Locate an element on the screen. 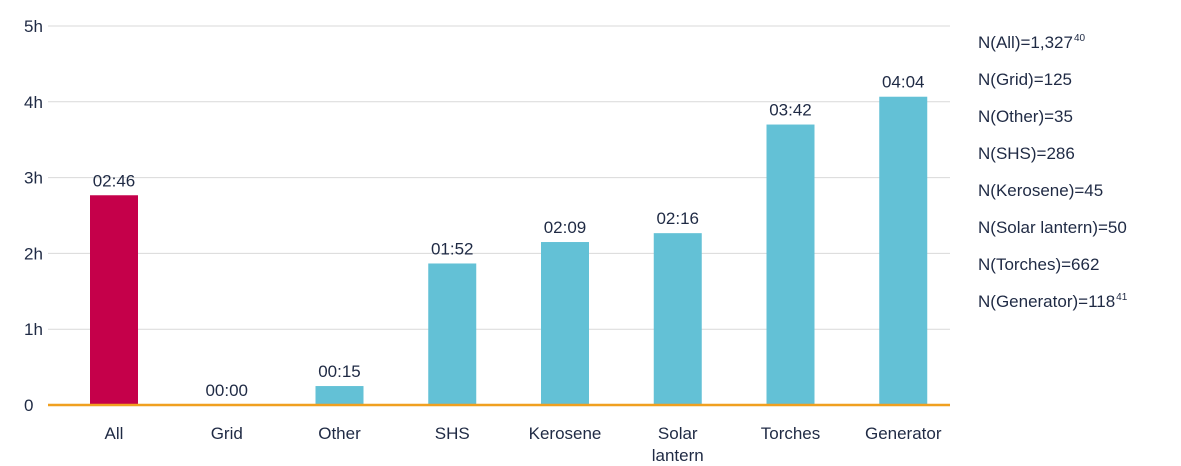 The image size is (1181, 466). category-label-7: Generator is located at coordinates (903, 433).